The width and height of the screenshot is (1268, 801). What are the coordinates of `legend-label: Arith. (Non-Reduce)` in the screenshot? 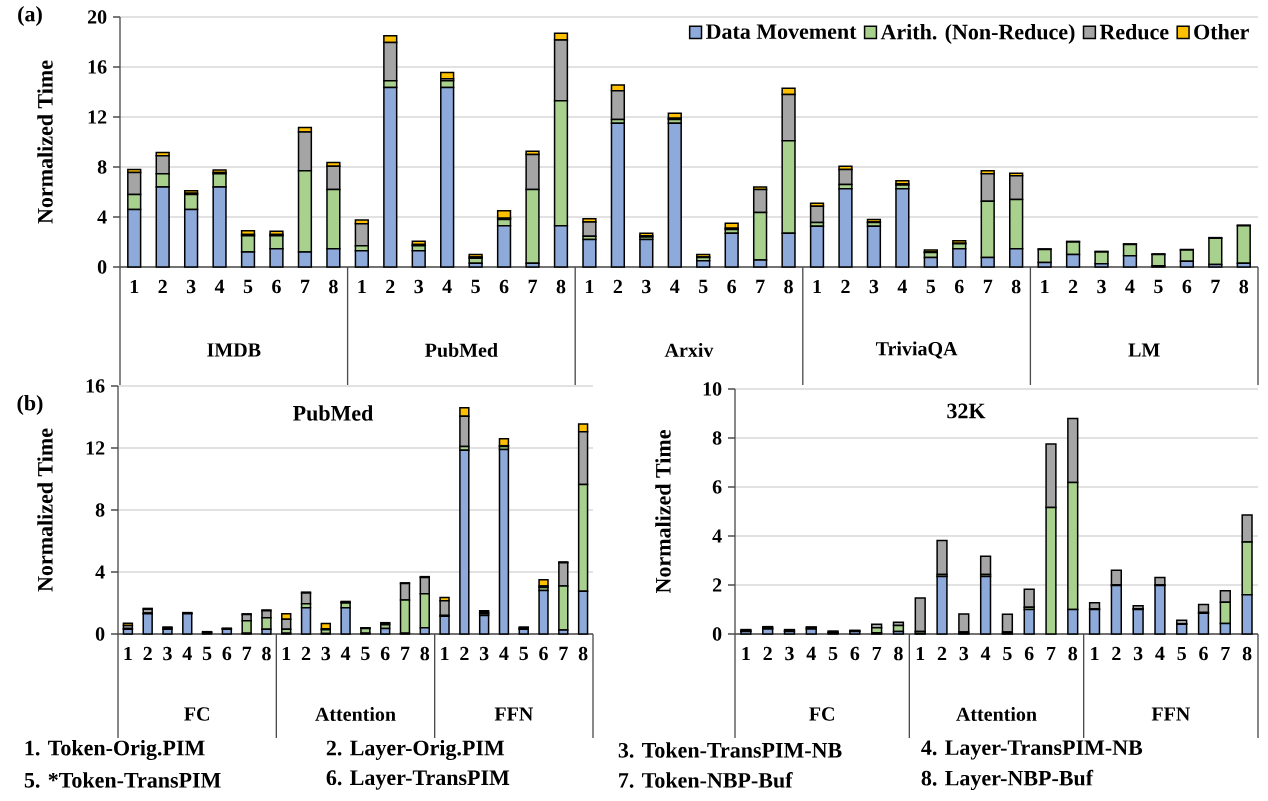 It's located at (977, 33).